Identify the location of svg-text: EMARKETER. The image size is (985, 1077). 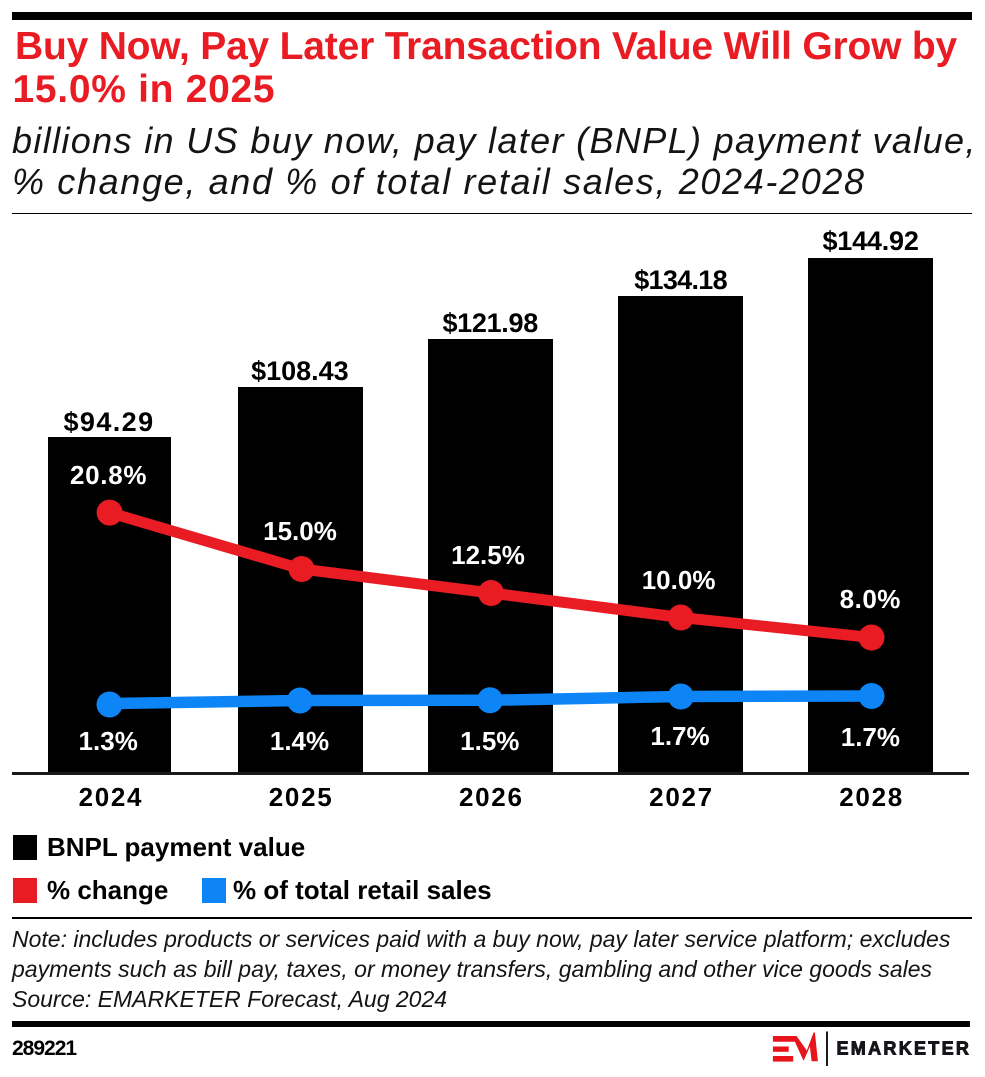
(904, 1049).